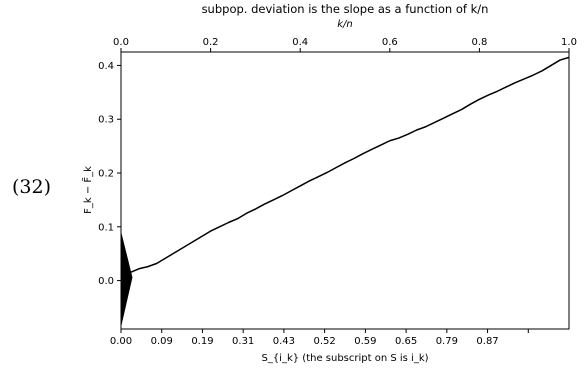  I want to click on equation-number: (32), so click(31, 187).